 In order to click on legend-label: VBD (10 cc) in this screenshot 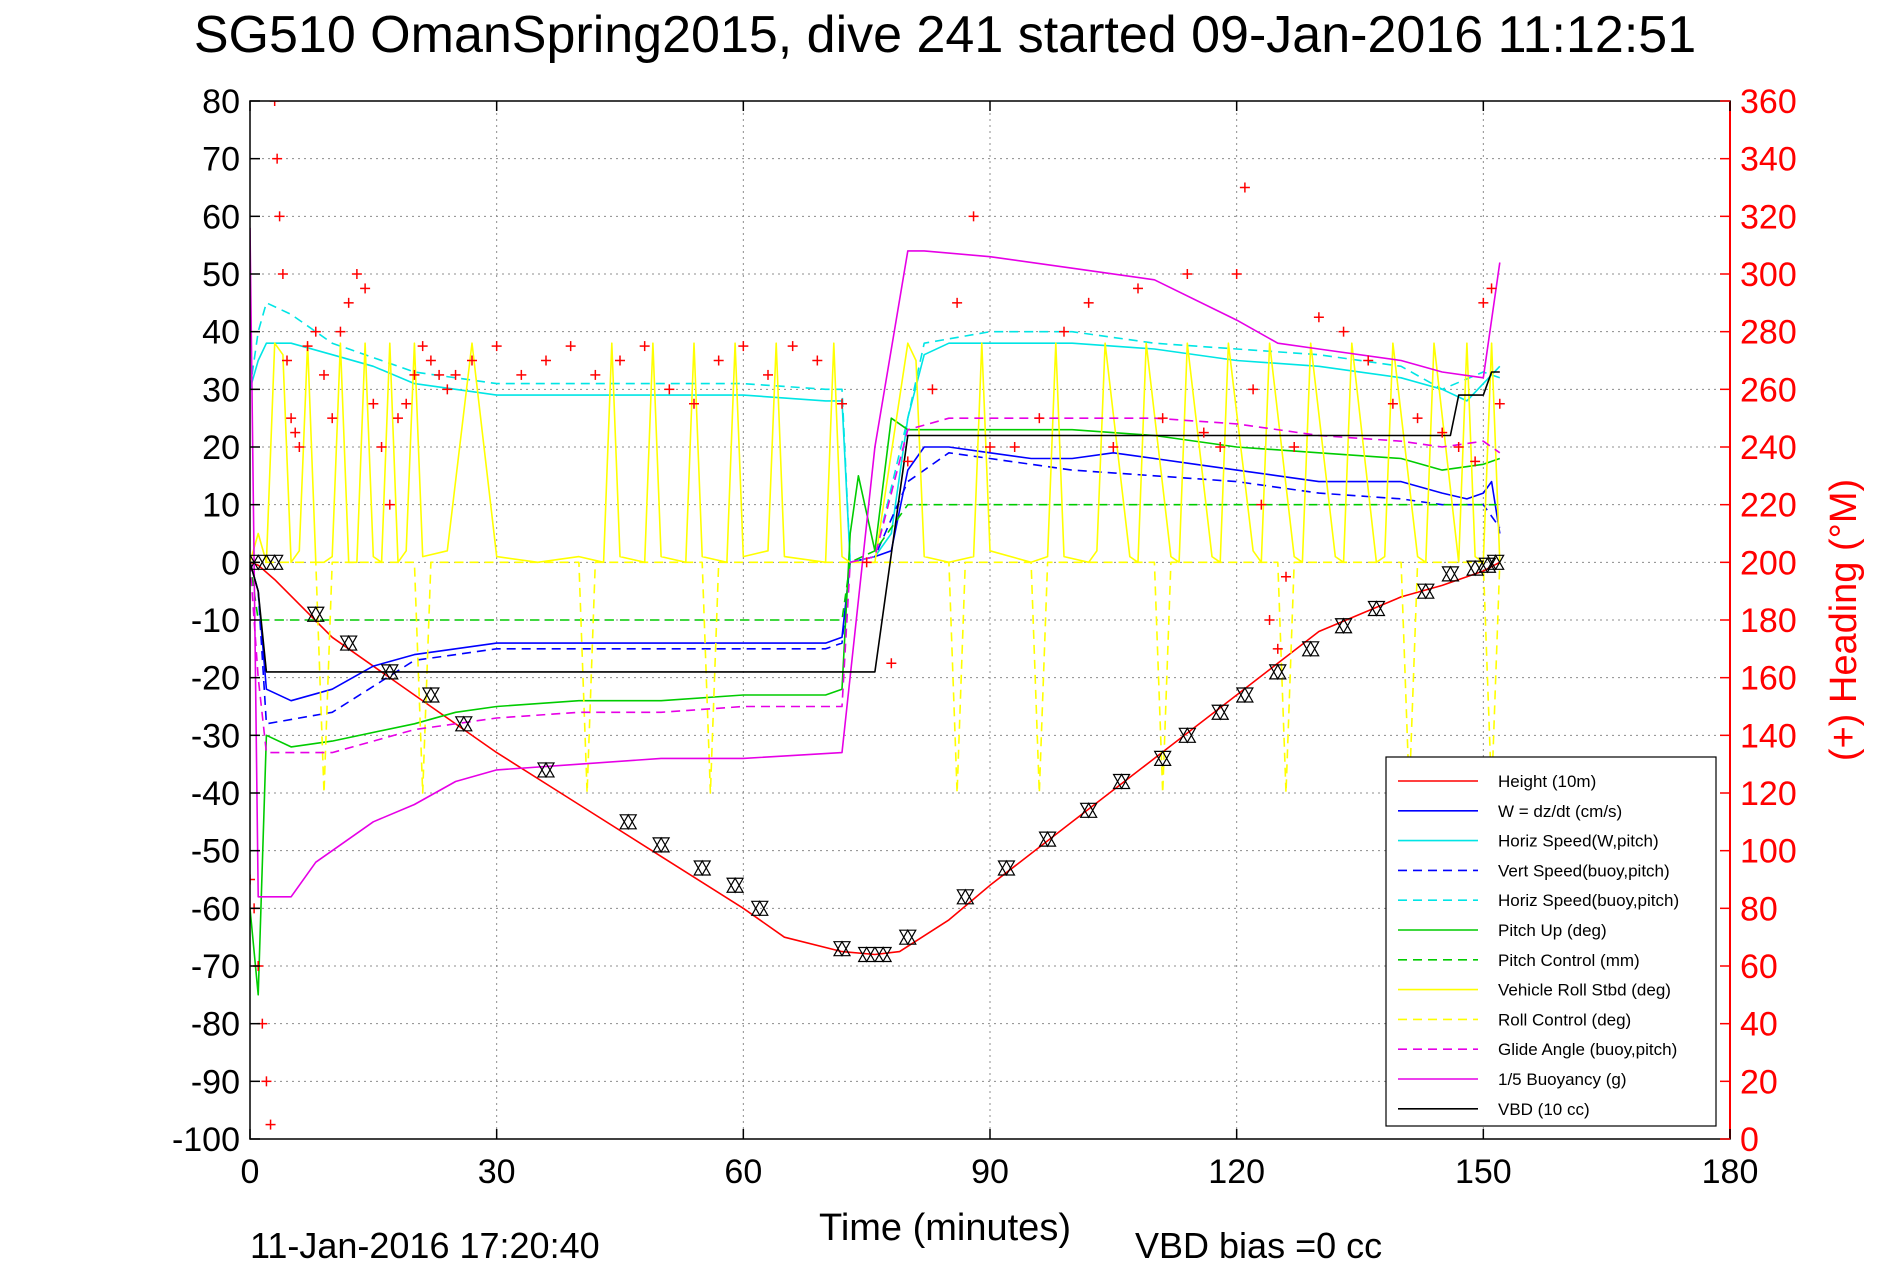, I will do `click(1544, 1109)`.